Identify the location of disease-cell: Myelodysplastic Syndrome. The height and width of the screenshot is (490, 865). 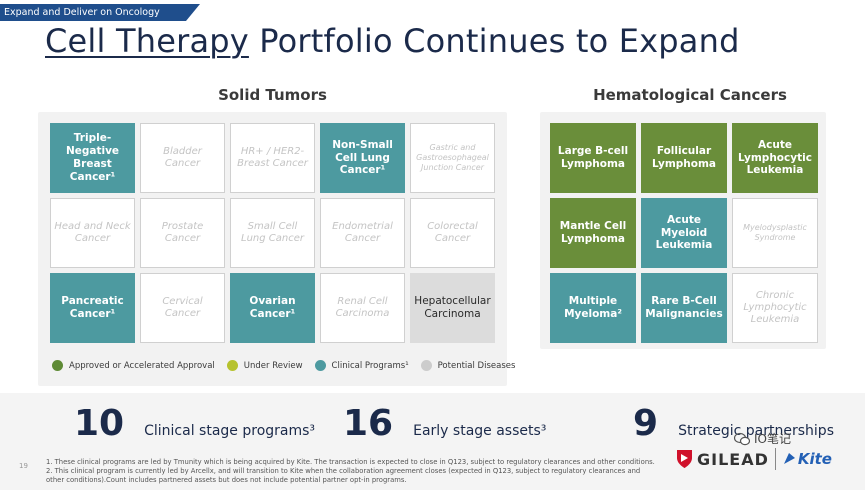
(775, 233).